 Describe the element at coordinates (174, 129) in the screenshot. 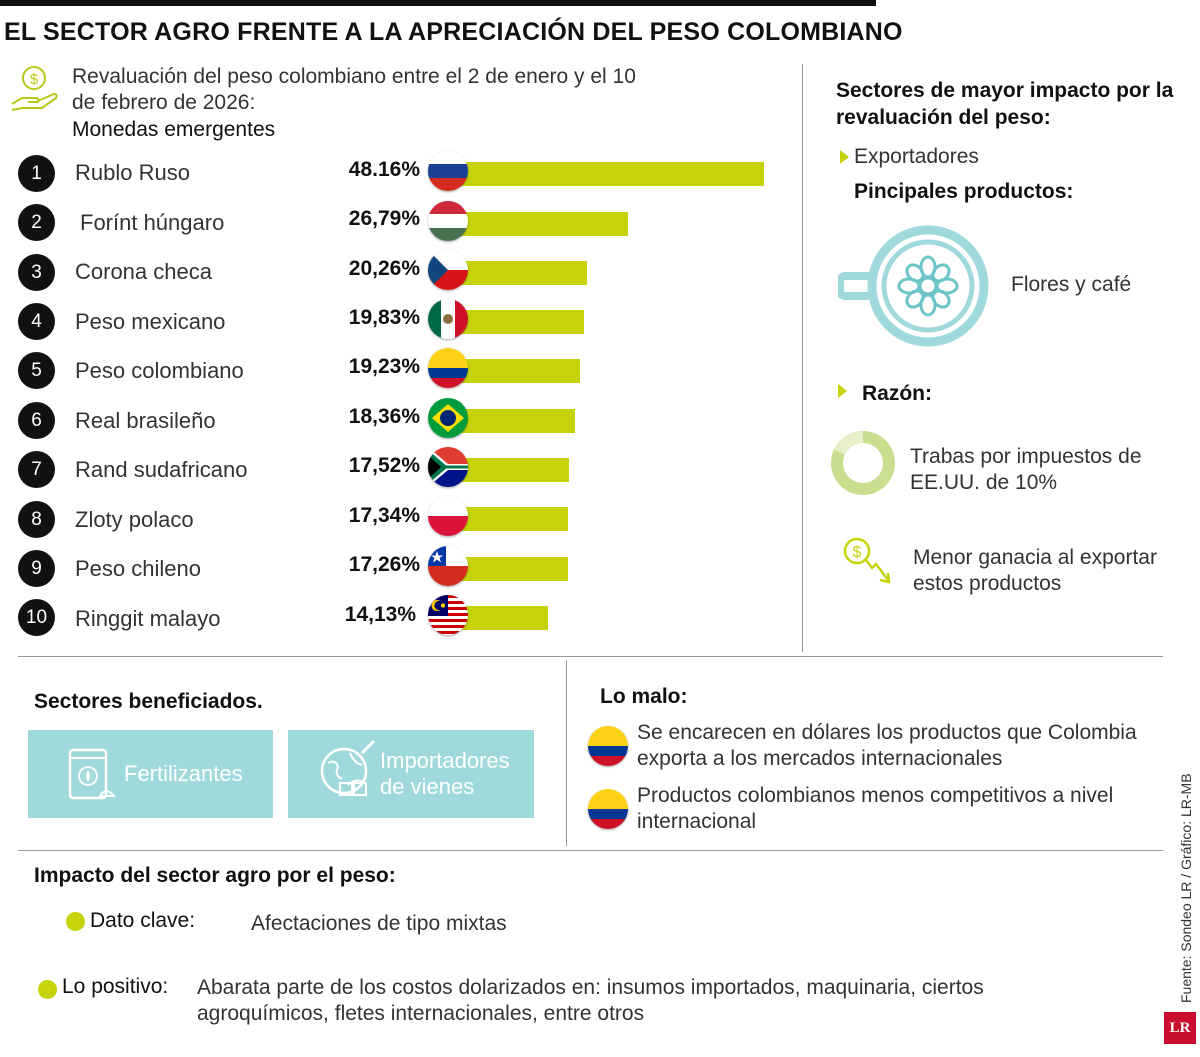

I see `chart-title: Monedas emergentes` at that location.